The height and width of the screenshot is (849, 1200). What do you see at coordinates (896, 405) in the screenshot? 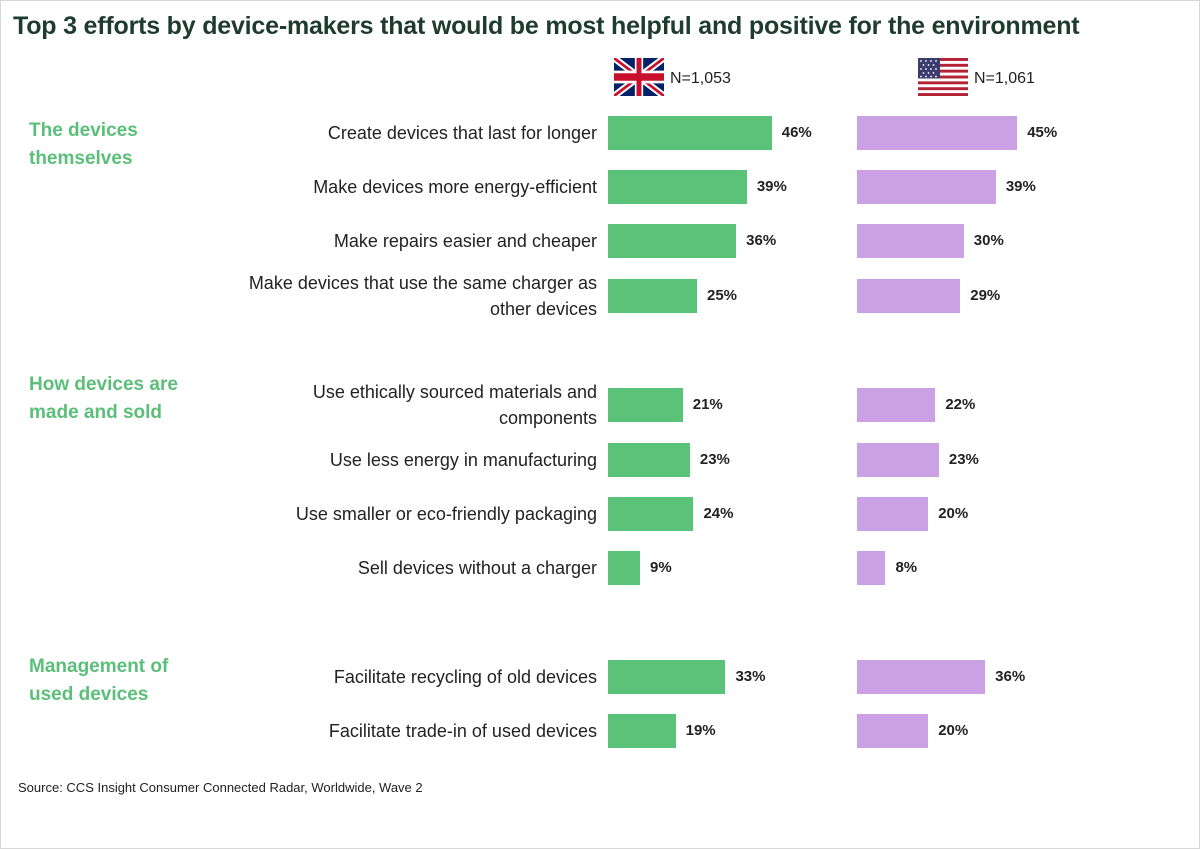
I see `us-bar-use-ethically-sourced-materials-and-components` at bounding box center [896, 405].